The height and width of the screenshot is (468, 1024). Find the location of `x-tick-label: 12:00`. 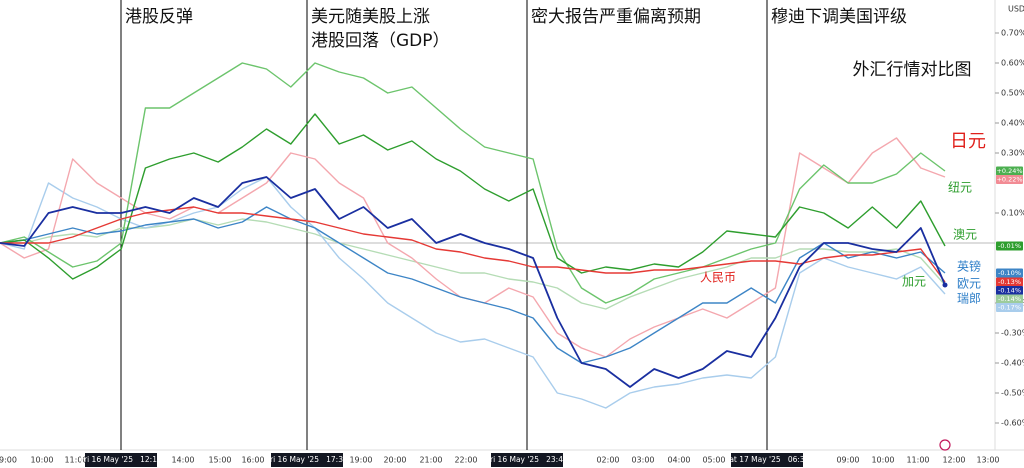

x-tick-label: 12:00 is located at coordinates (953, 460).